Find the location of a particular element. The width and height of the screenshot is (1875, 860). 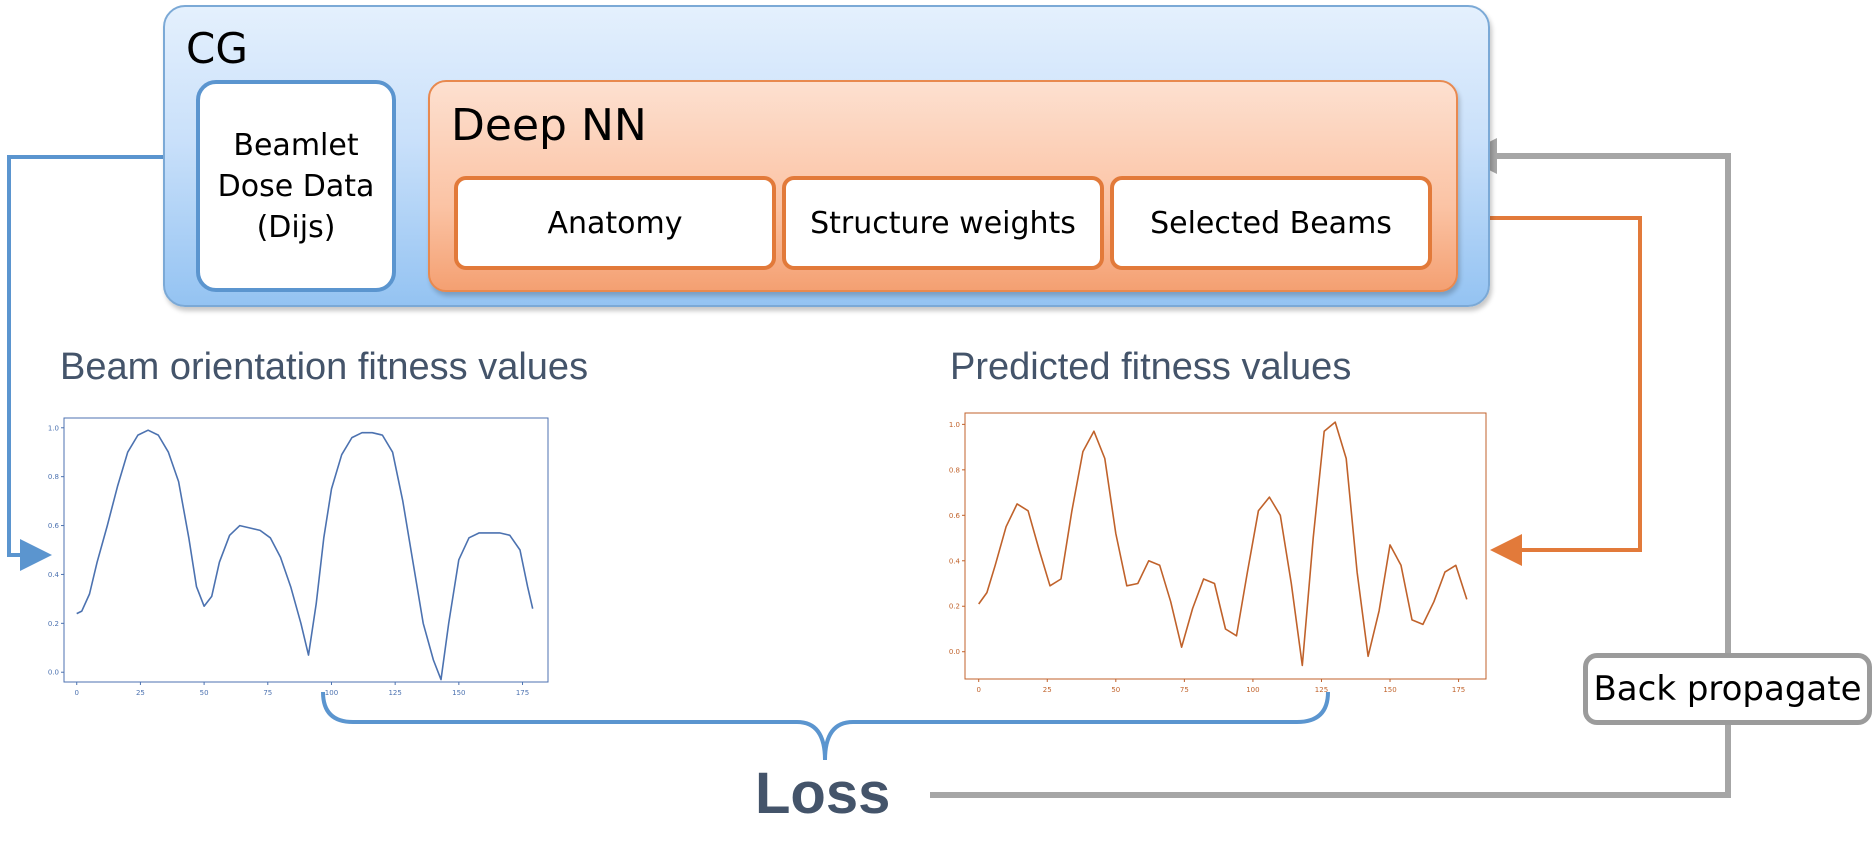

right-chart-title: Predicted fitness values is located at coordinates (1151, 367).